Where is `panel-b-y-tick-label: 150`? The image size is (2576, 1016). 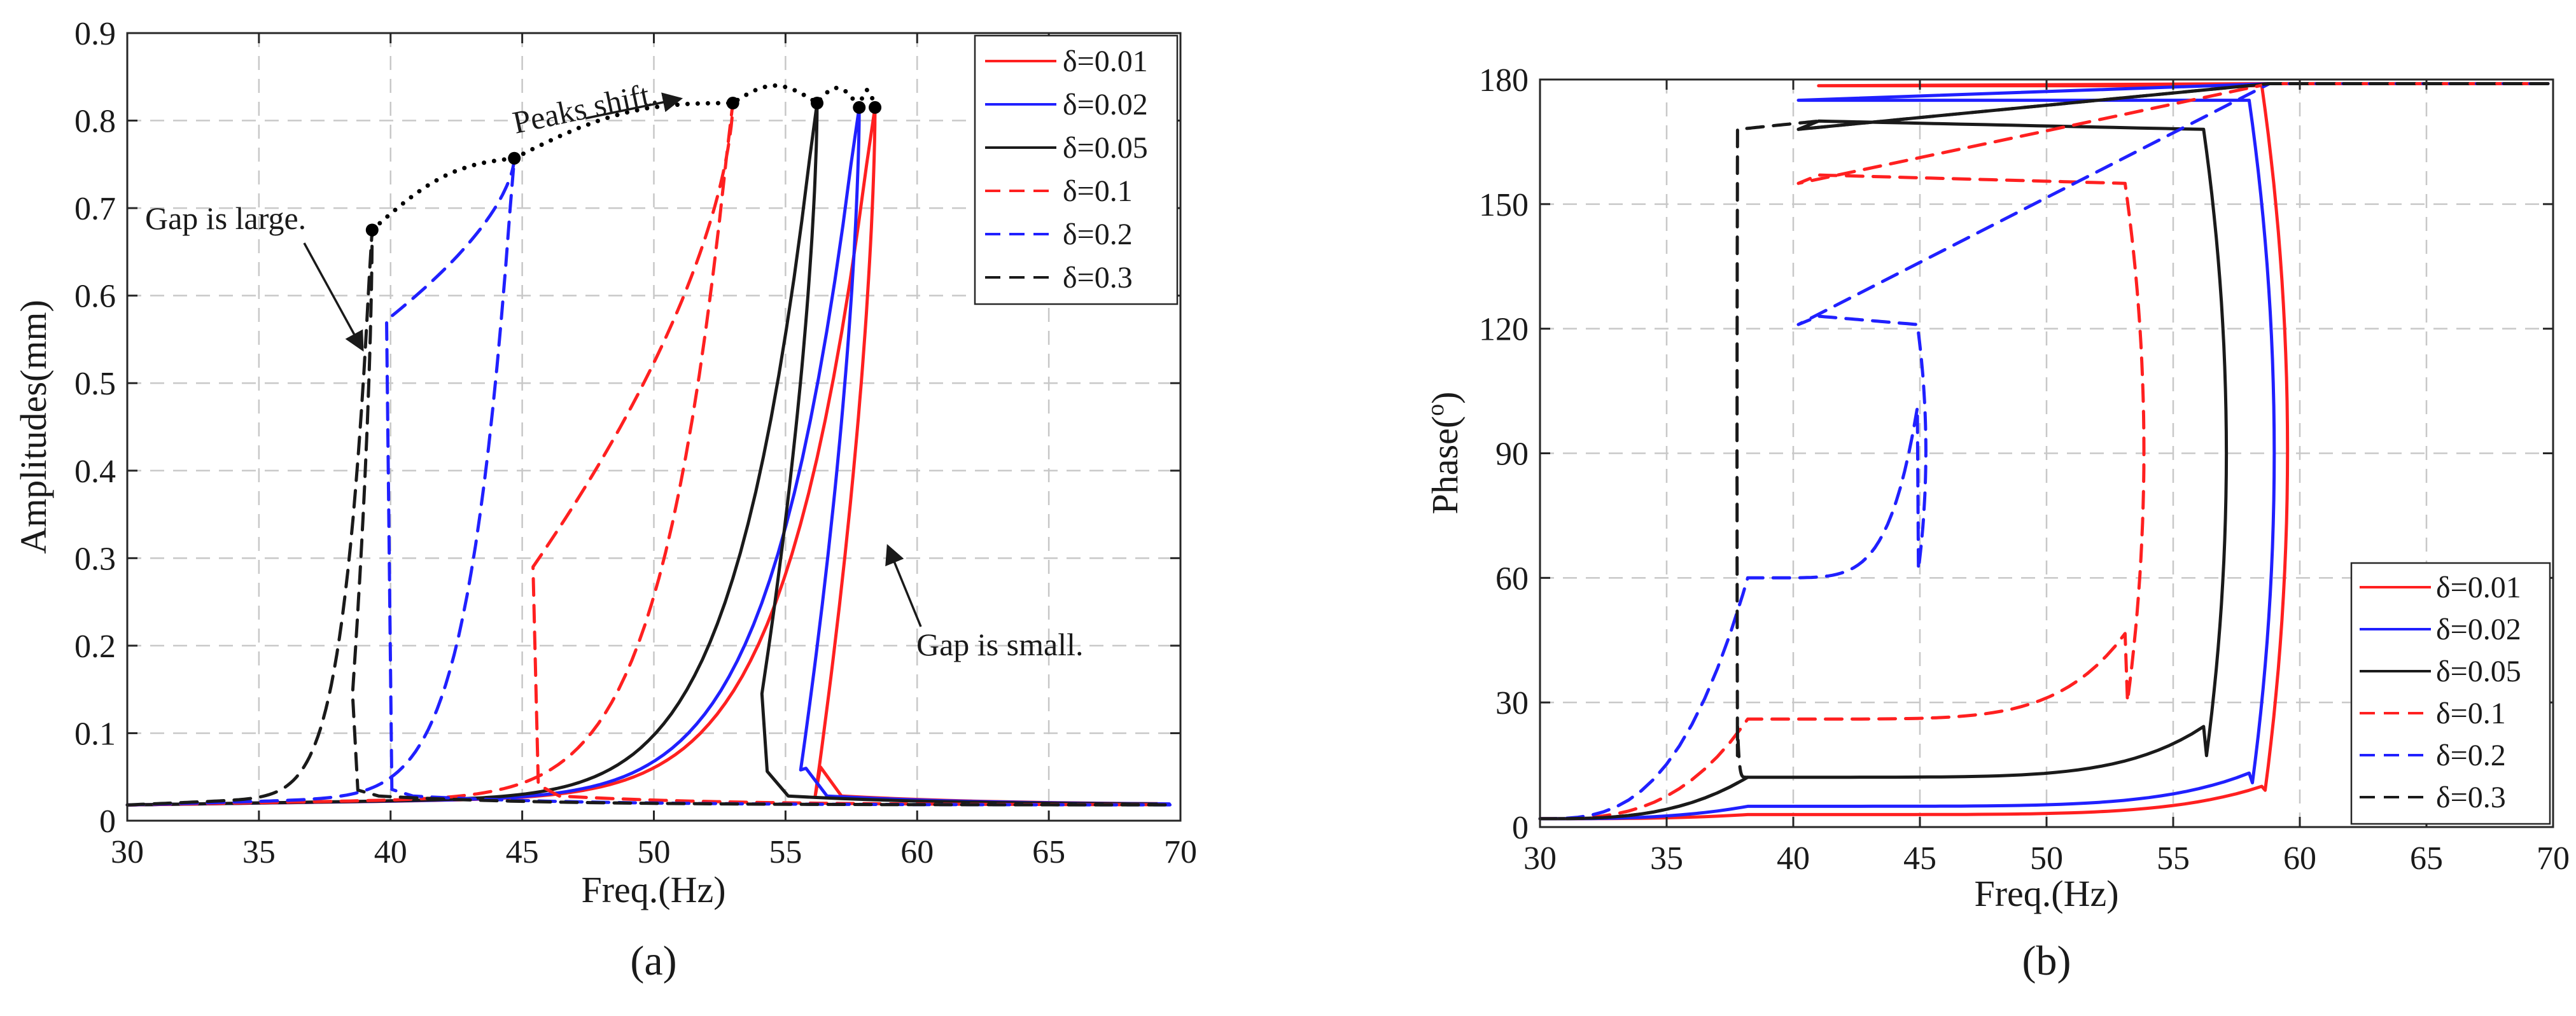
panel-b-y-tick-label: 150 is located at coordinates (1504, 205).